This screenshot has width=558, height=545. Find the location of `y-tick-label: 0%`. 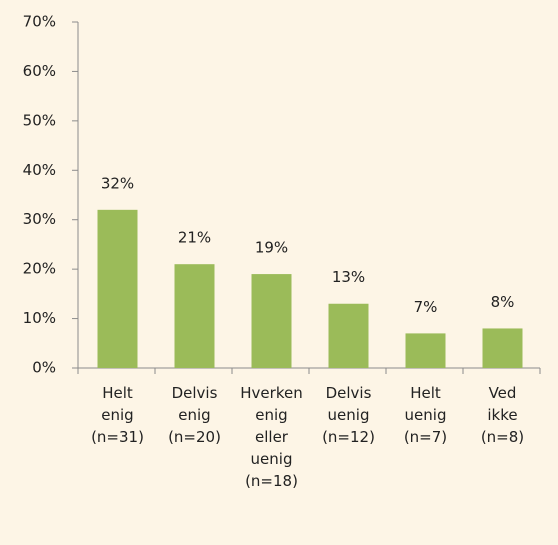

y-tick-label: 0% is located at coordinates (44, 368).